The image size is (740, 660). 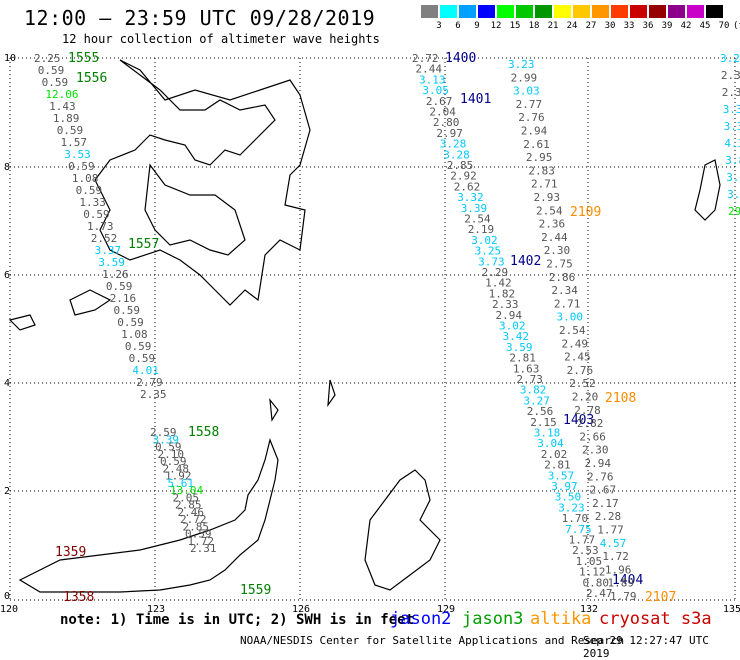 I want to click on wave-value-track-a: 2.52, so click(x=104, y=238).